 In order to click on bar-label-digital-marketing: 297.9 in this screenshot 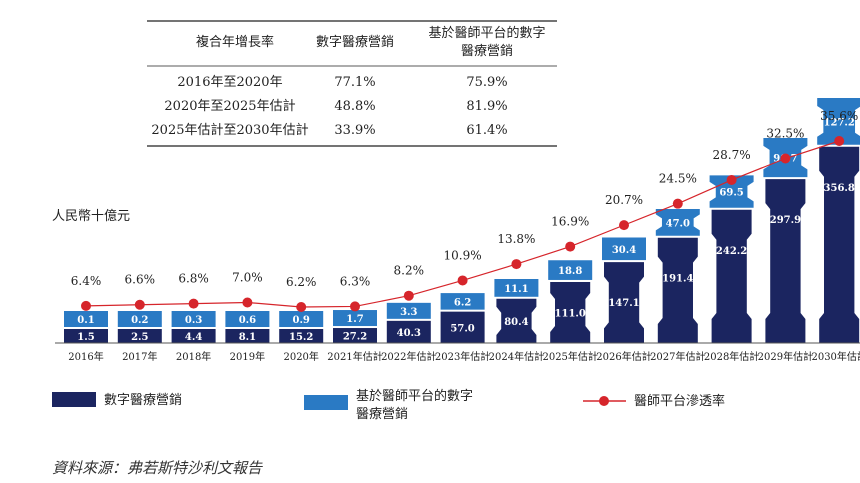, I will do `click(785, 220)`.